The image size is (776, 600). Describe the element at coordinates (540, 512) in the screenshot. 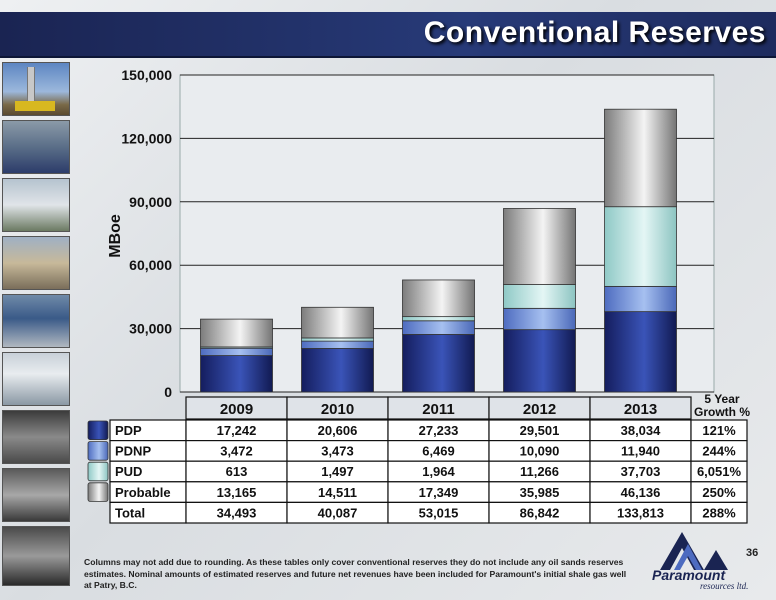

I see `data-label: 86,842` at that location.